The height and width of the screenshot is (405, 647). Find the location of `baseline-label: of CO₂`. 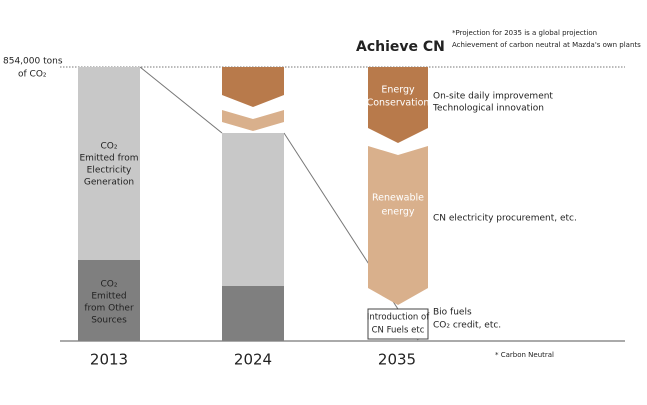

baseline-label: of CO₂ is located at coordinates (32, 75).